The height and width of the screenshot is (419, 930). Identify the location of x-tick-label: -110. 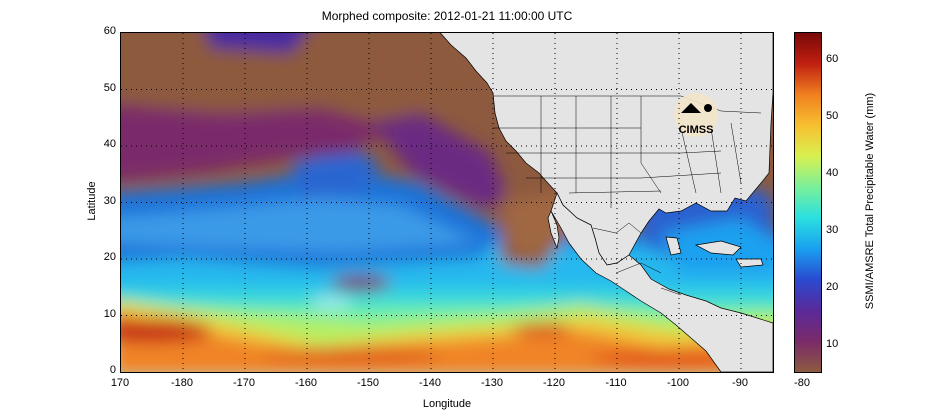
(616, 383).